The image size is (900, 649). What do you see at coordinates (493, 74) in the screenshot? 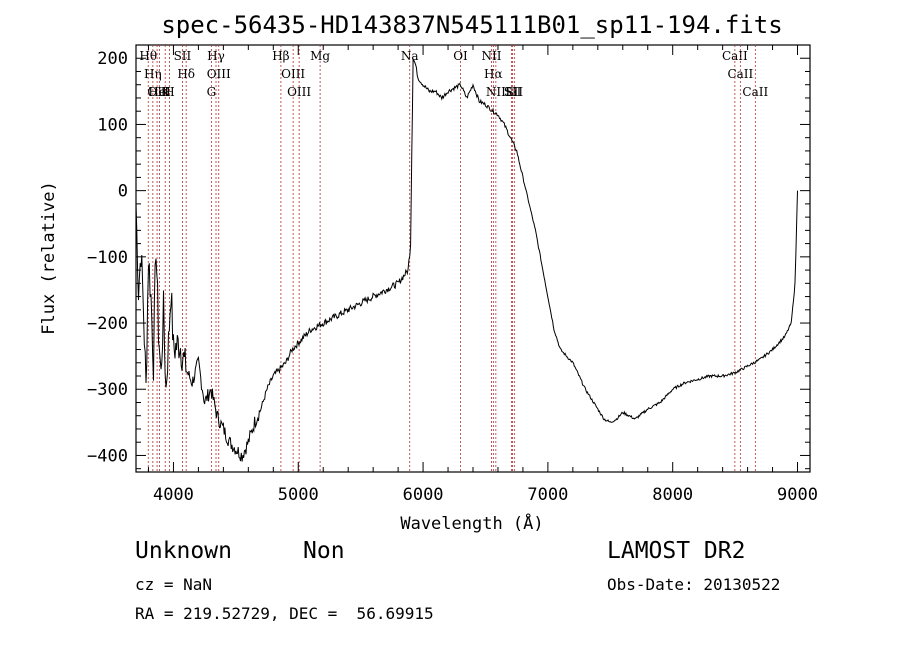
I see `spectral-line-label: Hα` at bounding box center [493, 74].